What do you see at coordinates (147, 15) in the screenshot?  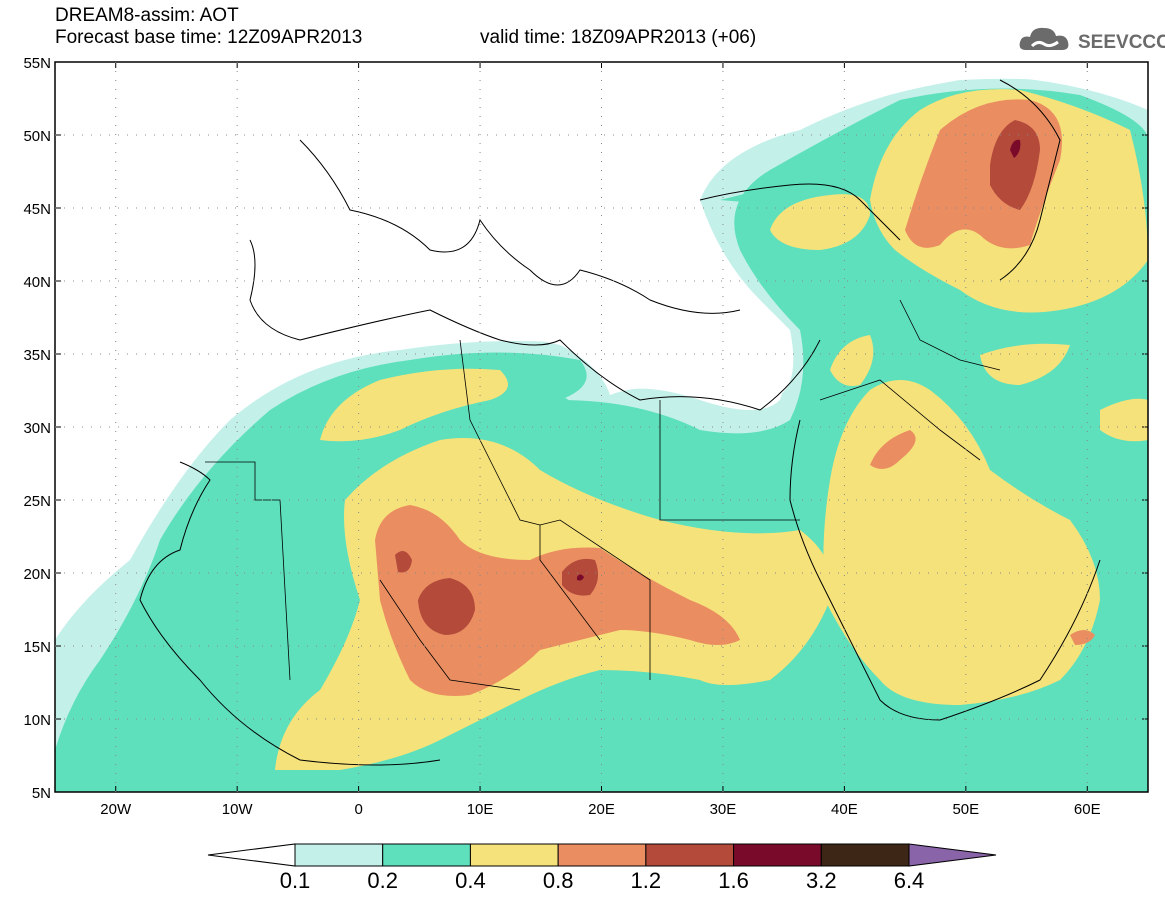 I see `map-title: DREAM8-assim: AOT` at bounding box center [147, 15].